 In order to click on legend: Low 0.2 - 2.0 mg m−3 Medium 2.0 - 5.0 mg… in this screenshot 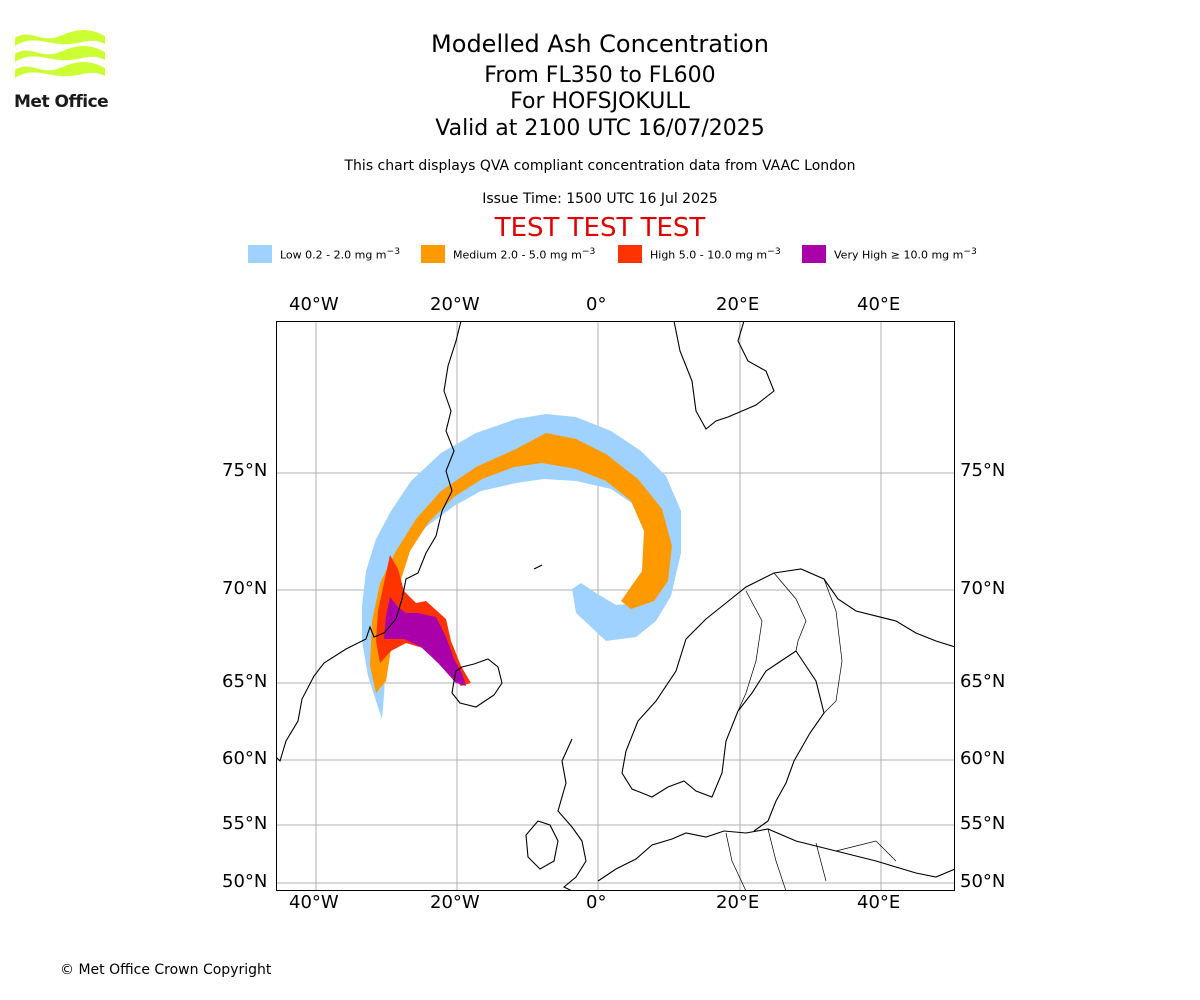, I will do `click(600, 254)`.